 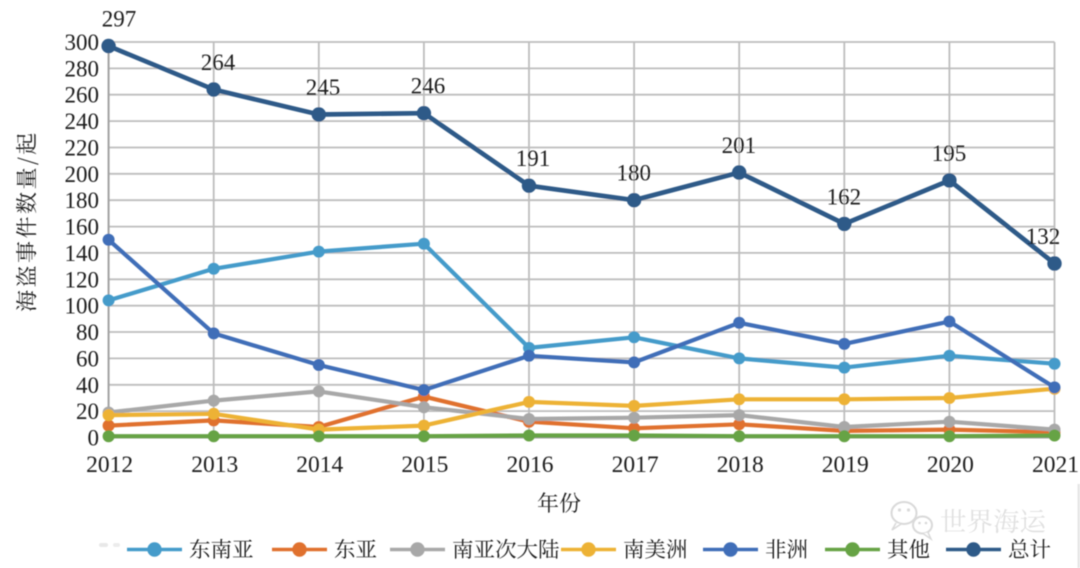 I want to click on svg-text: 240, so click(x=82, y=121).